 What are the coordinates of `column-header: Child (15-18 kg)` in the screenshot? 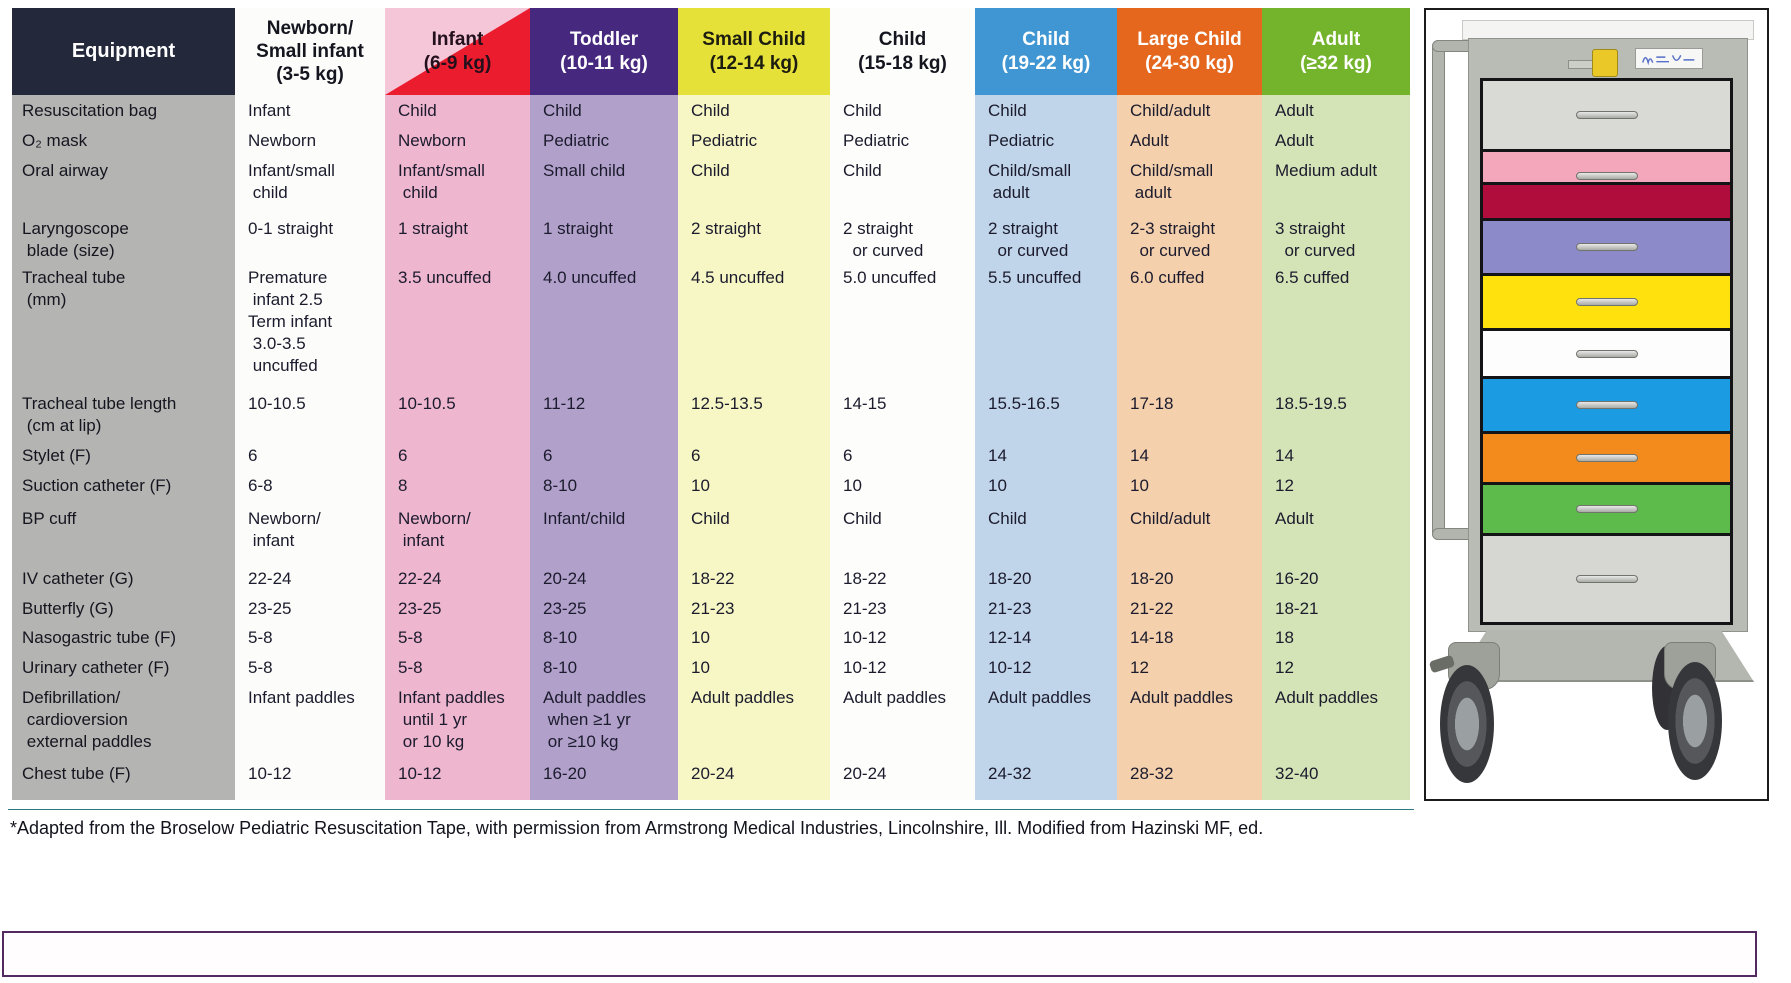 It's located at (902, 51).